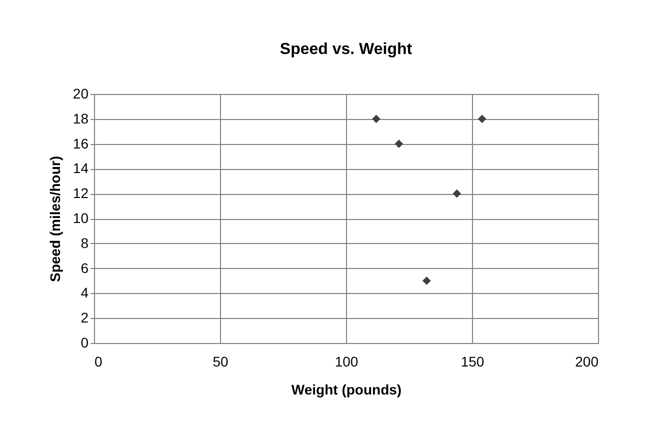 This screenshot has height=436, width=650. Describe the element at coordinates (80, 94) in the screenshot. I see `y-tick-label: 20` at that location.